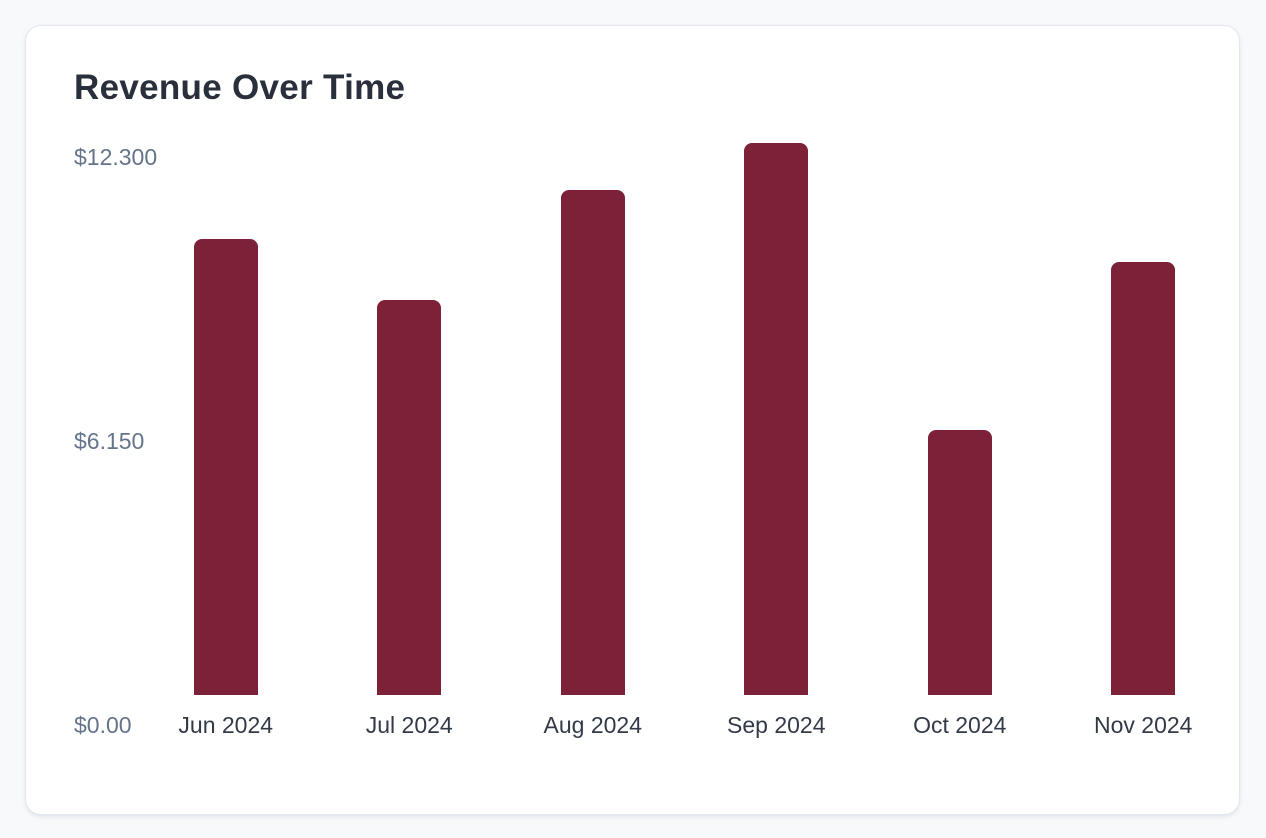 This screenshot has height=838, width=1266. Describe the element at coordinates (103, 725) in the screenshot. I see `y-axis-tick-label: $0.00` at that location.